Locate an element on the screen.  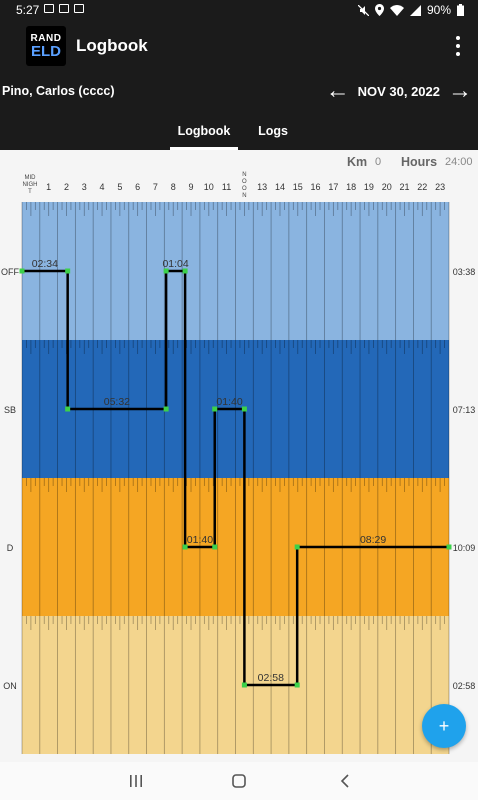
battery-percent: 90% is located at coordinates (438, 10).